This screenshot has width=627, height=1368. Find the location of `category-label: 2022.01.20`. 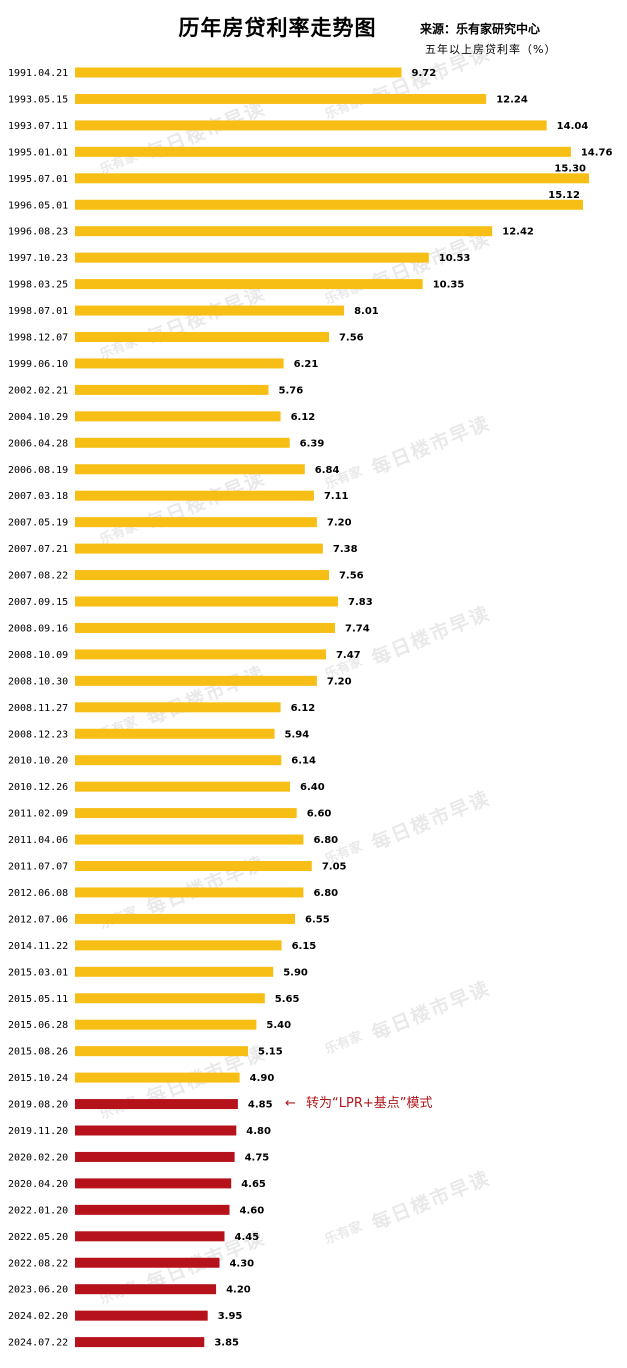

category-label: 2022.01.20 is located at coordinates (38, 1210).